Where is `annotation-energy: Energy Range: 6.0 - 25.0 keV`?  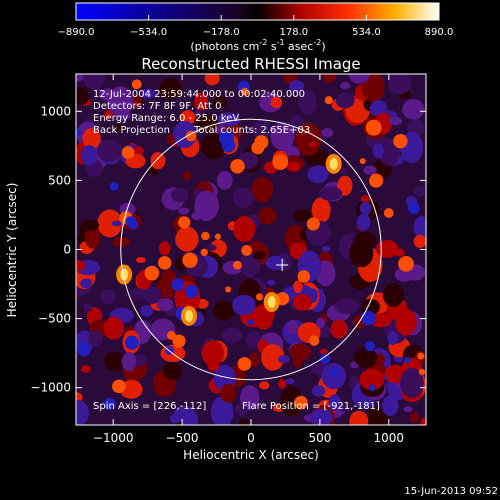
annotation-energy: Energy Range: 6.0 - 25.0 keV is located at coordinates (166, 118).